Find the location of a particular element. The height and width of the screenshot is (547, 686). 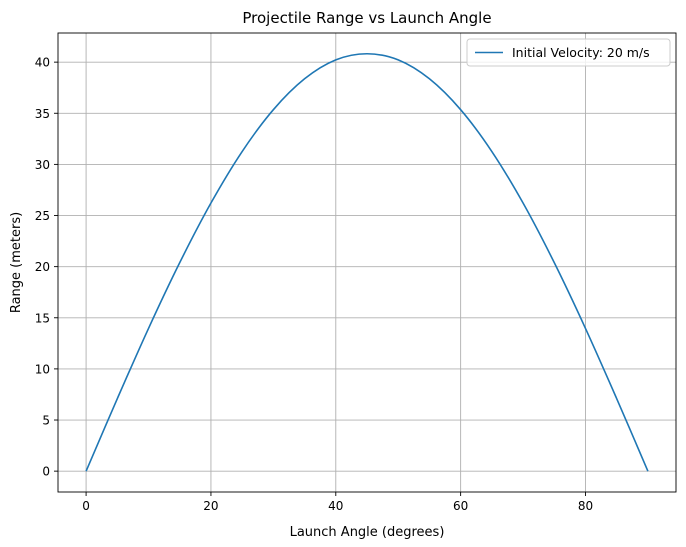

x-tick-label: 60 is located at coordinates (460, 506).